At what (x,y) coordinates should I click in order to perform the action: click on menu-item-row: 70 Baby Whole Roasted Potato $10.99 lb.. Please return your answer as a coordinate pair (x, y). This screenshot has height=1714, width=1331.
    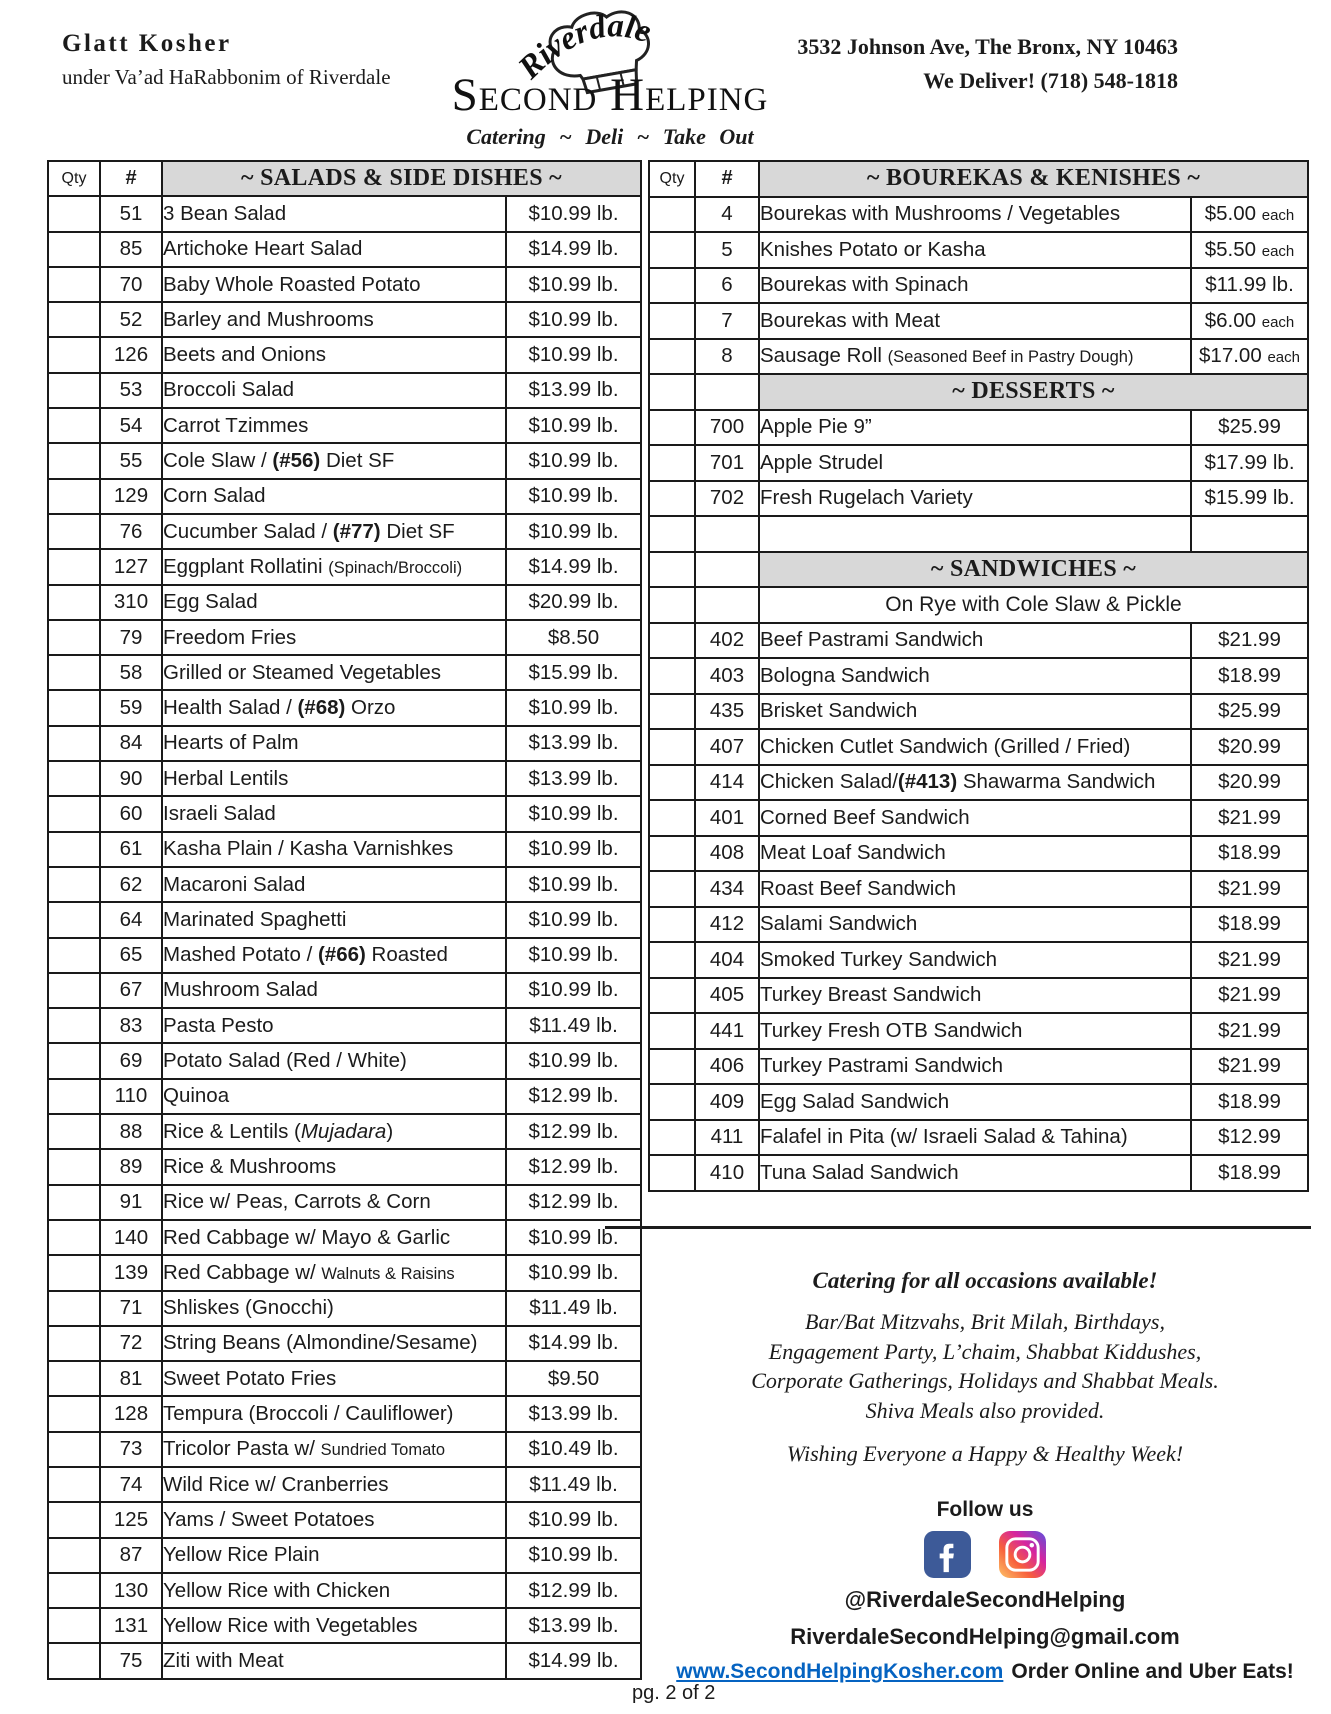
    Looking at the image, I should click on (344, 284).